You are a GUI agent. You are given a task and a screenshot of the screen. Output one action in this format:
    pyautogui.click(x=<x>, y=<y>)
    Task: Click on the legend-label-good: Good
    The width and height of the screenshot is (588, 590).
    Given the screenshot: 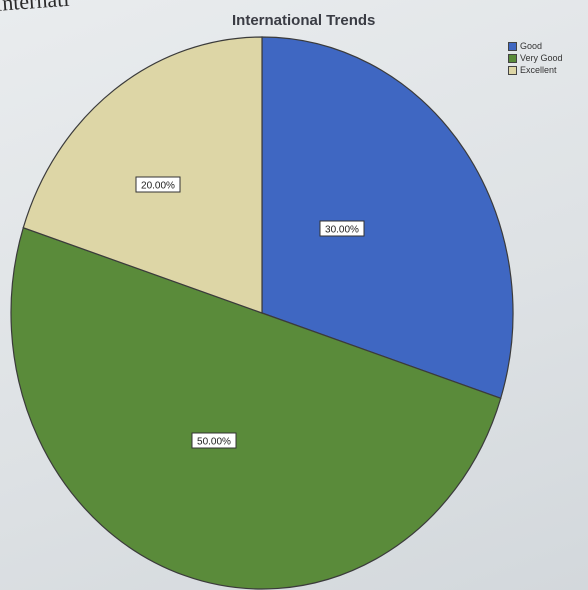 What is the action you would take?
    pyautogui.click(x=531, y=46)
    